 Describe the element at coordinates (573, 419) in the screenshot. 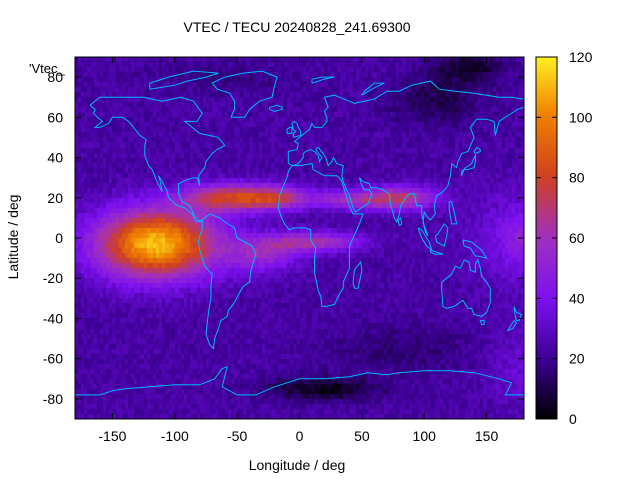

I see `colorbar-tick-label: 0` at that location.